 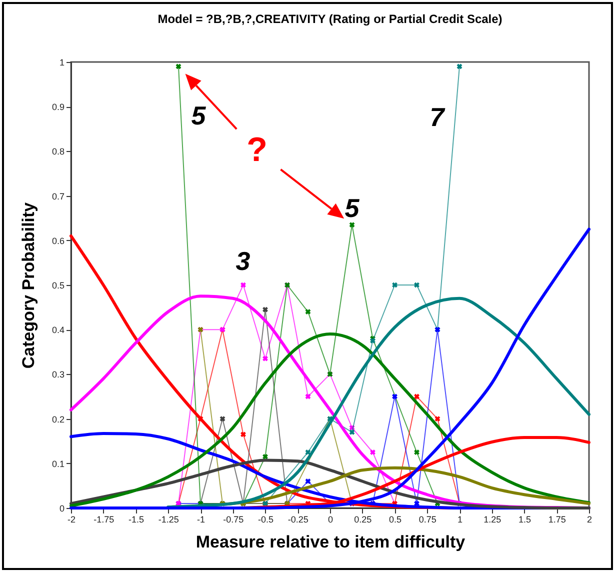 I want to click on x-tick-label: -2, so click(x=71, y=519).